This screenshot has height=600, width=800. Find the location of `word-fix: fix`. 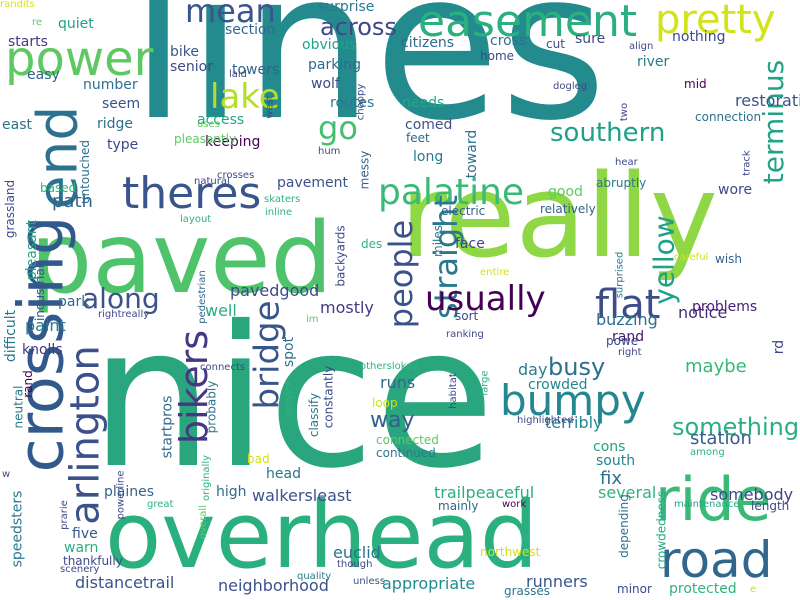

word-fix: fix is located at coordinates (611, 478).